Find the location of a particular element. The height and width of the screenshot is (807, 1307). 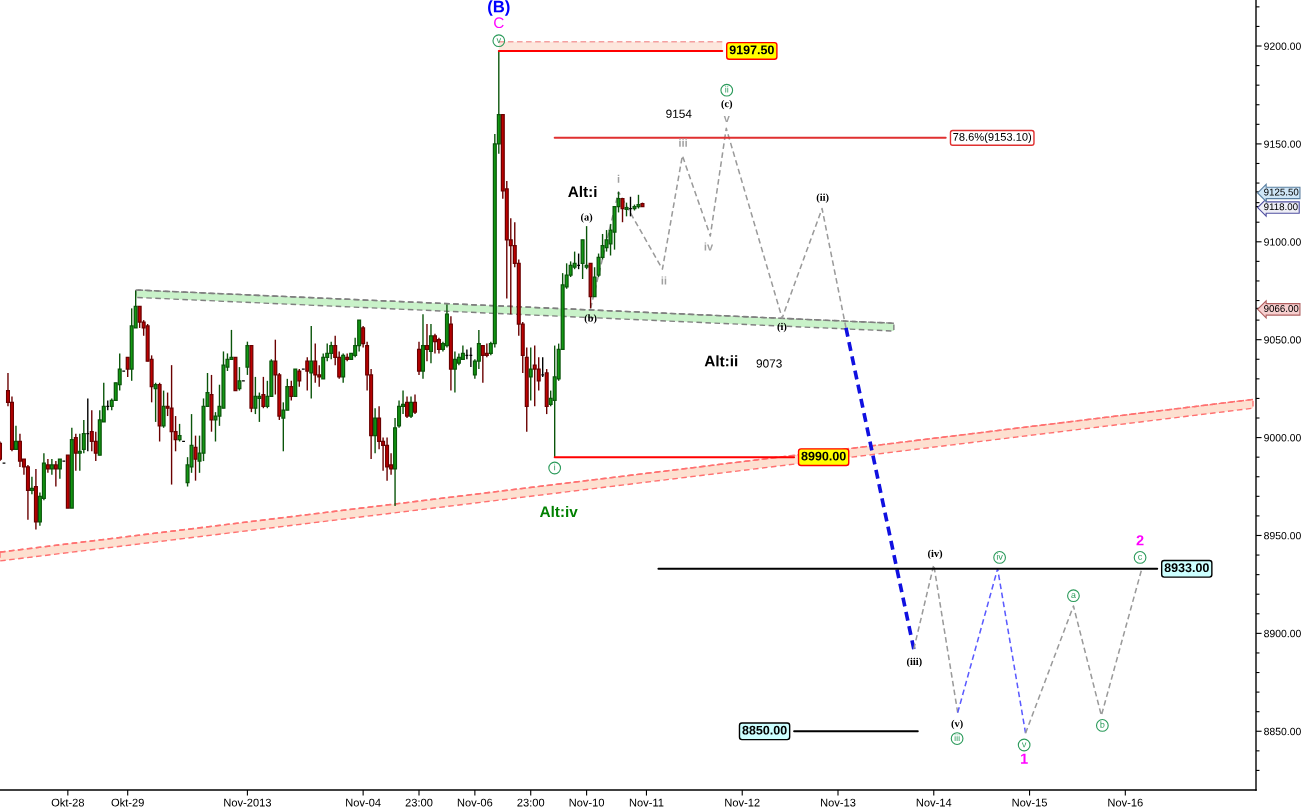

x-tick-label: Okt-28 is located at coordinates (68, 802).